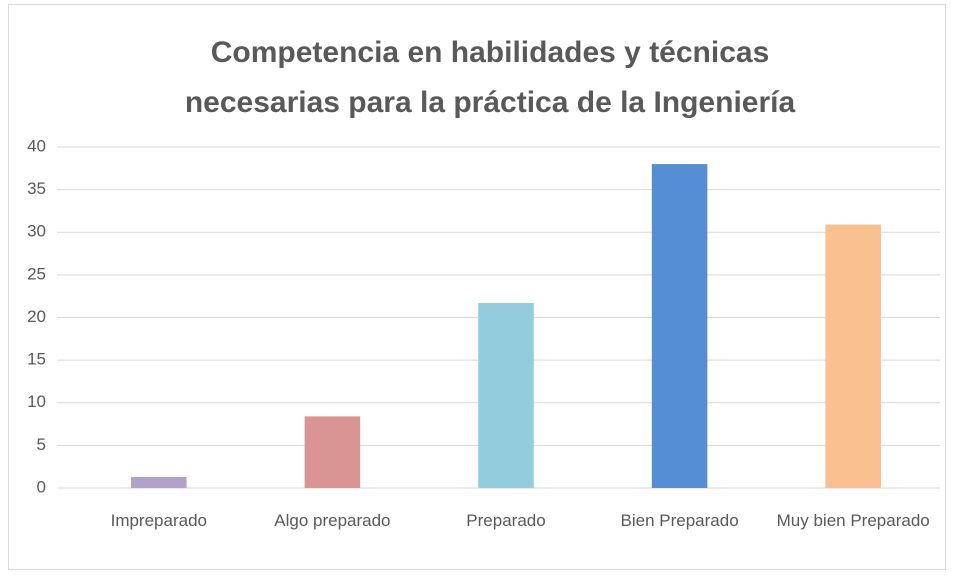  I want to click on x-tick-label: Algo preparado, so click(332, 520).